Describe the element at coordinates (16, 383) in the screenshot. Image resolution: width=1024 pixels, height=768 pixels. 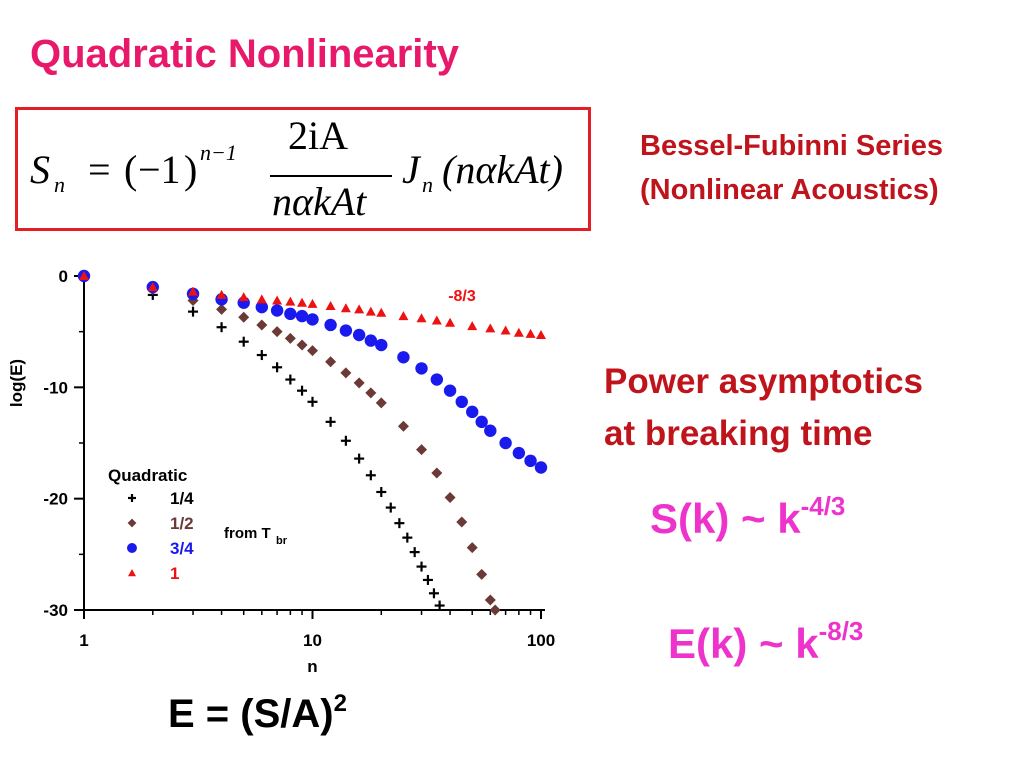
I see `y-axis-label: log(E)` at that location.